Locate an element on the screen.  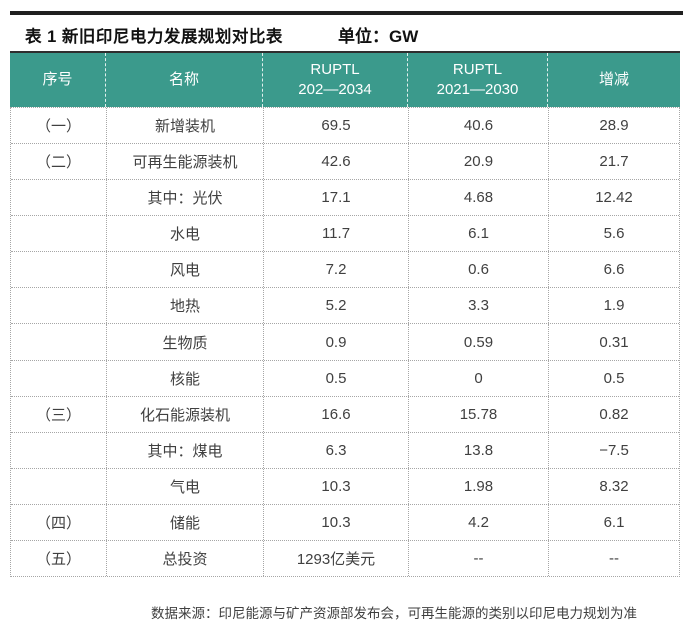
table-cell: 4.68 is located at coordinates (478, 198).